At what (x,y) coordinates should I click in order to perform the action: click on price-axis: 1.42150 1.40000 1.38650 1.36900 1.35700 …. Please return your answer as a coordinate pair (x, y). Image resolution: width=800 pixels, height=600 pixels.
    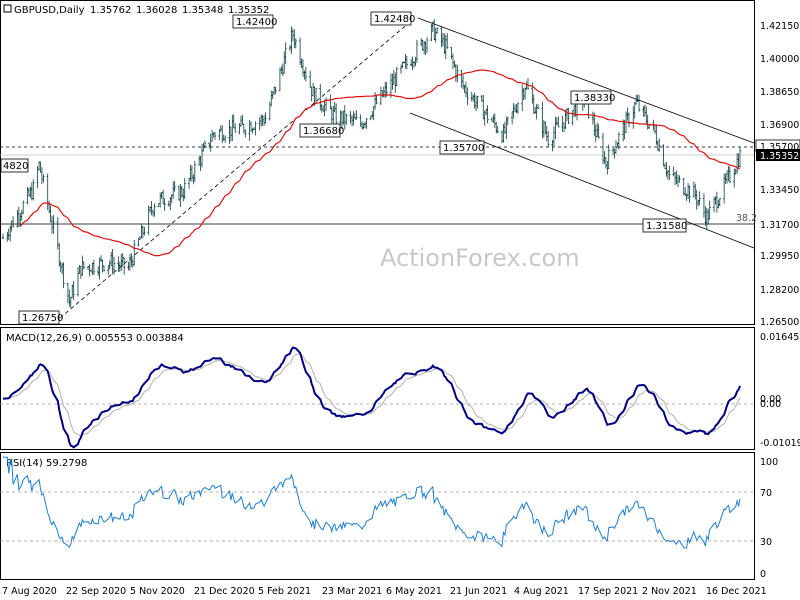
    Looking at the image, I should click on (777, 174).